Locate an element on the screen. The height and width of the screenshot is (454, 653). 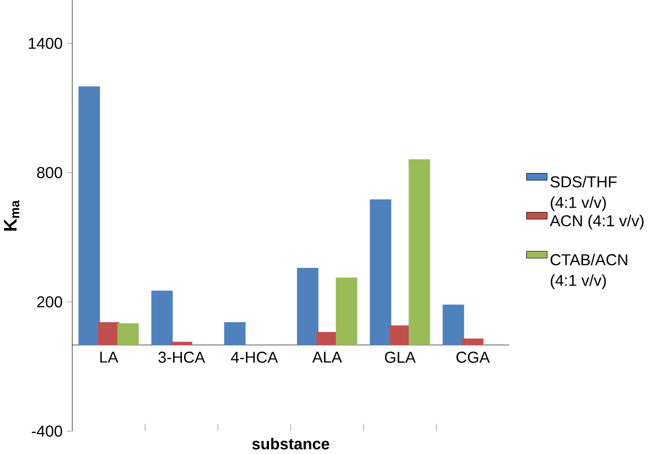
x-tick-label: LA is located at coordinates (109, 357).